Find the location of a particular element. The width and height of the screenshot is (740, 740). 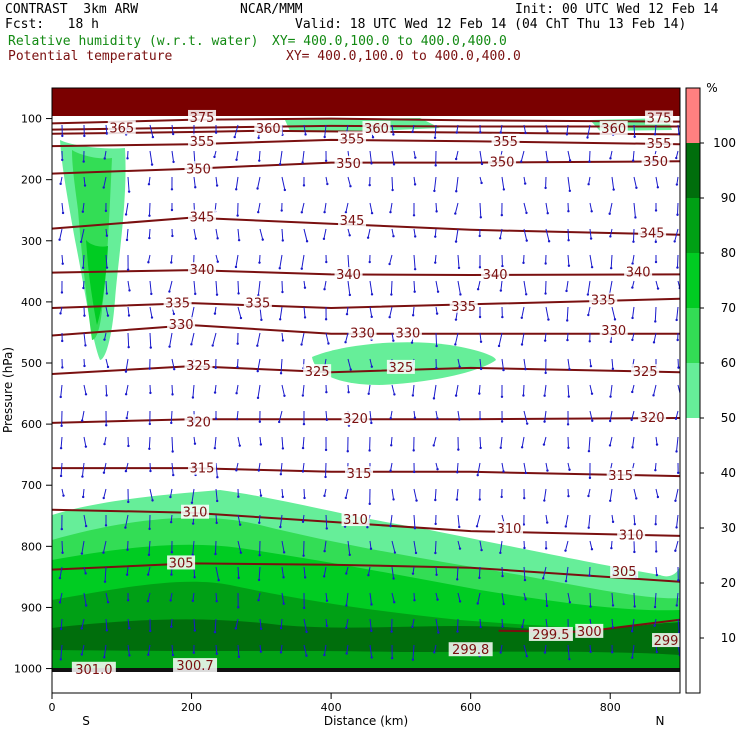

theta-xy-label: XY= 400.0,100.0 to 400.0,400.0 is located at coordinates (403, 56).